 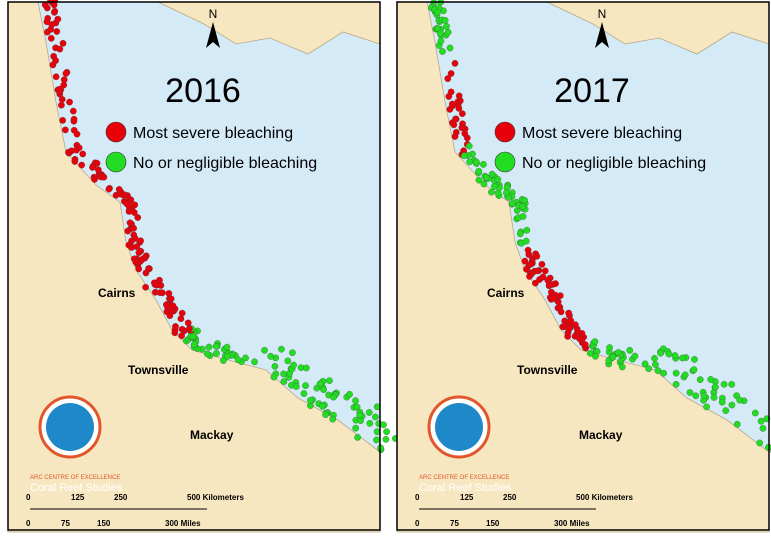 What do you see at coordinates (604, 497) in the screenshot?
I see `scale-km-label: 500 Kilometers` at bounding box center [604, 497].